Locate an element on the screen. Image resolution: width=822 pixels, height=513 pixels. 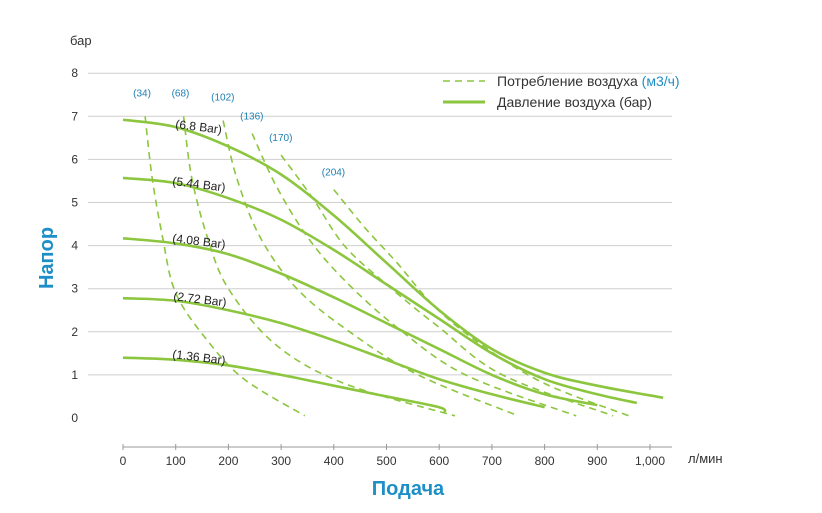
y-tick-label: 5 is located at coordinates (74, 203).